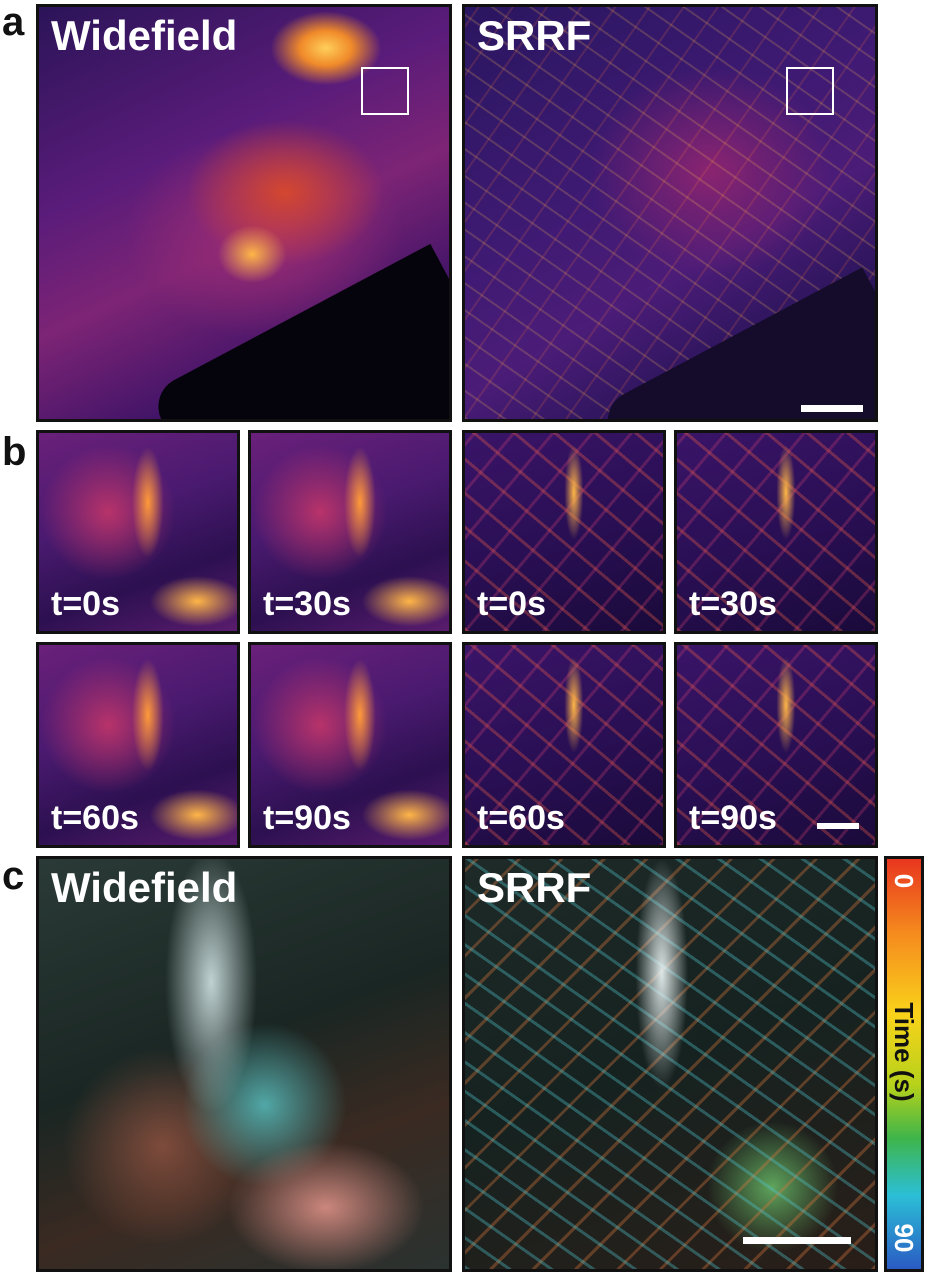 The width and height of the screenshot is (926, 1274). Describe the element at coordinates (95, 818) in the screenshot. I see `panel-b-widefield-t60-label: t=60s` at that location.